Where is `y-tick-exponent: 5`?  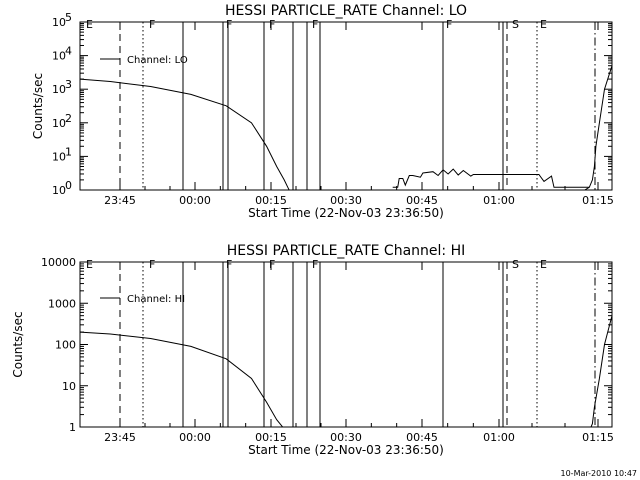 y-tick-exponent: 5 is located at coordinates (68, 17).